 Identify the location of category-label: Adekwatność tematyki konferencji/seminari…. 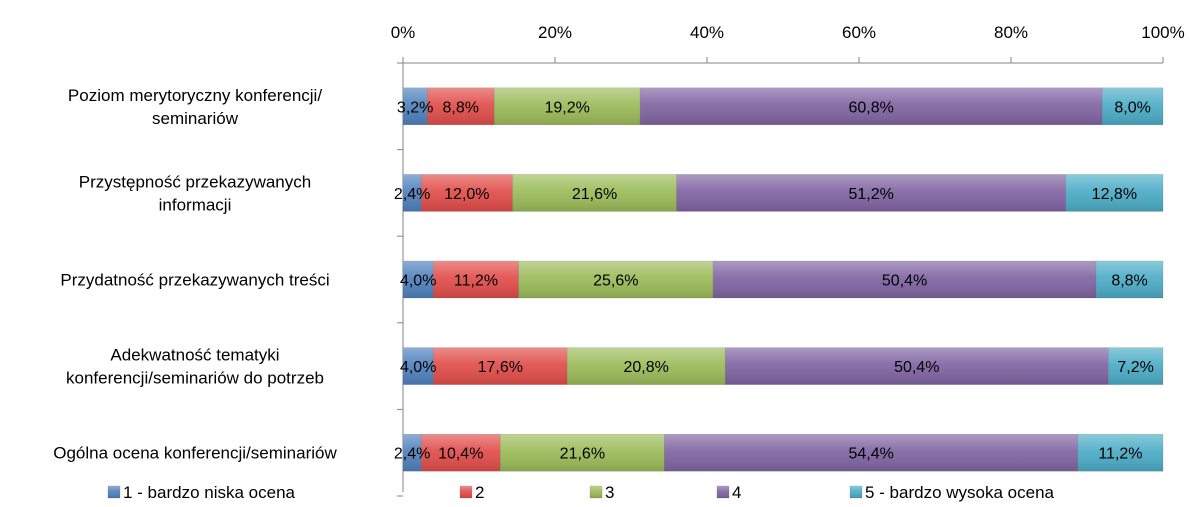
(195, 367).